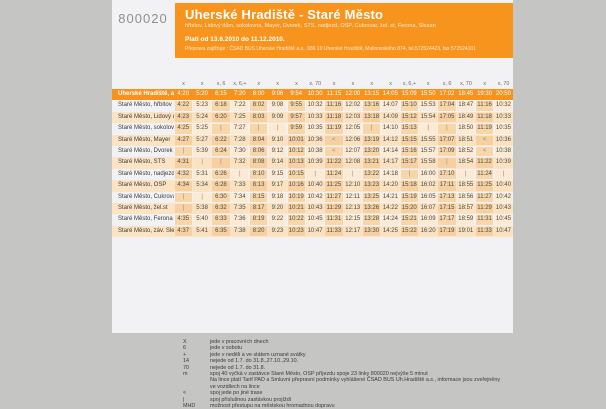 Image resolution: width=606 pixels, height=409 pixels. Describe the element at coordinates (315, 151) in the screenshot. I see `time-cell: 10:38` at that location.